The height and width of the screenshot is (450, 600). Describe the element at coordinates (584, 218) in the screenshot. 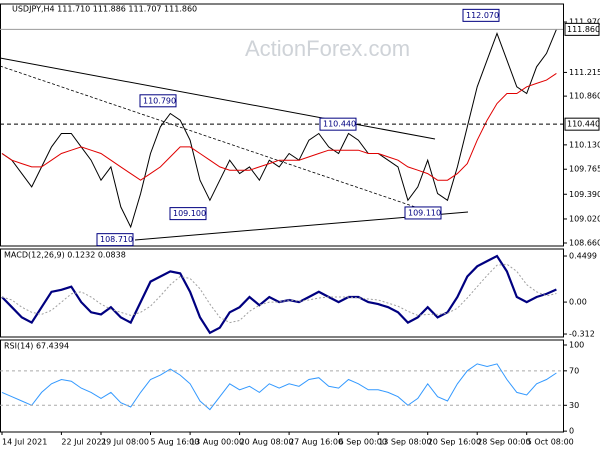

I see `y-tick-label: 109.020` at that location.